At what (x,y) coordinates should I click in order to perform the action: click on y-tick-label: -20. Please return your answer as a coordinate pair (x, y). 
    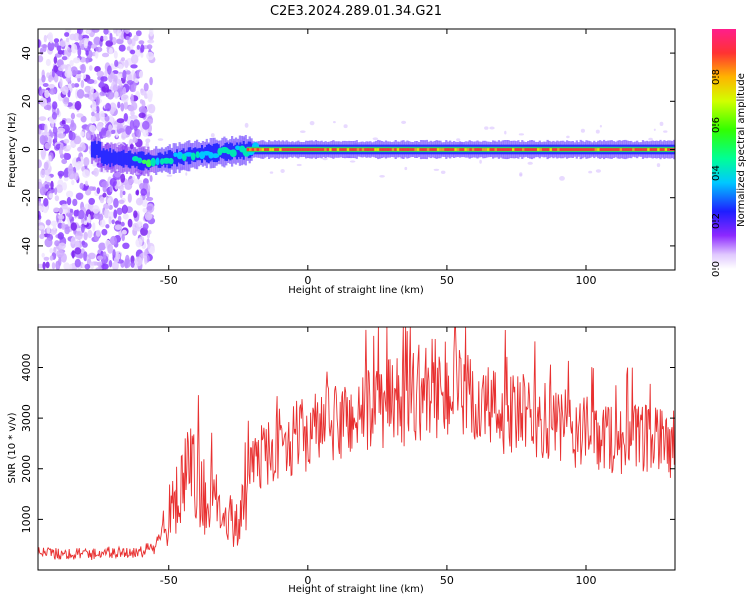
    Looking at the image, I should click on (26, 198).